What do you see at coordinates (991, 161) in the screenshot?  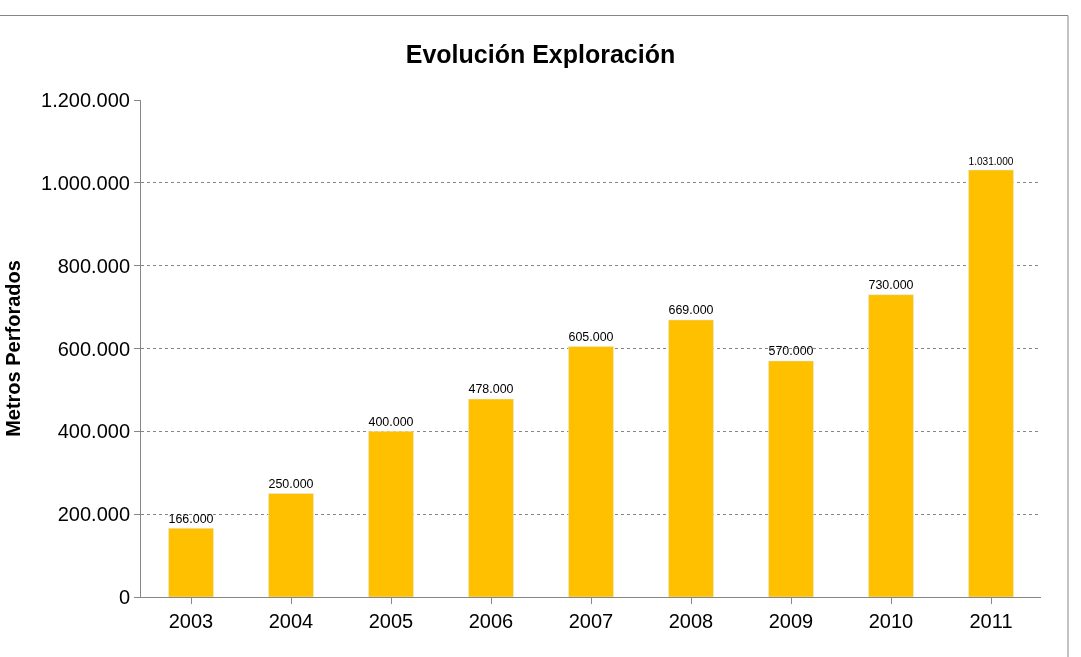 I see `data-label: 1.031.000` at bounding box center [991, 161].